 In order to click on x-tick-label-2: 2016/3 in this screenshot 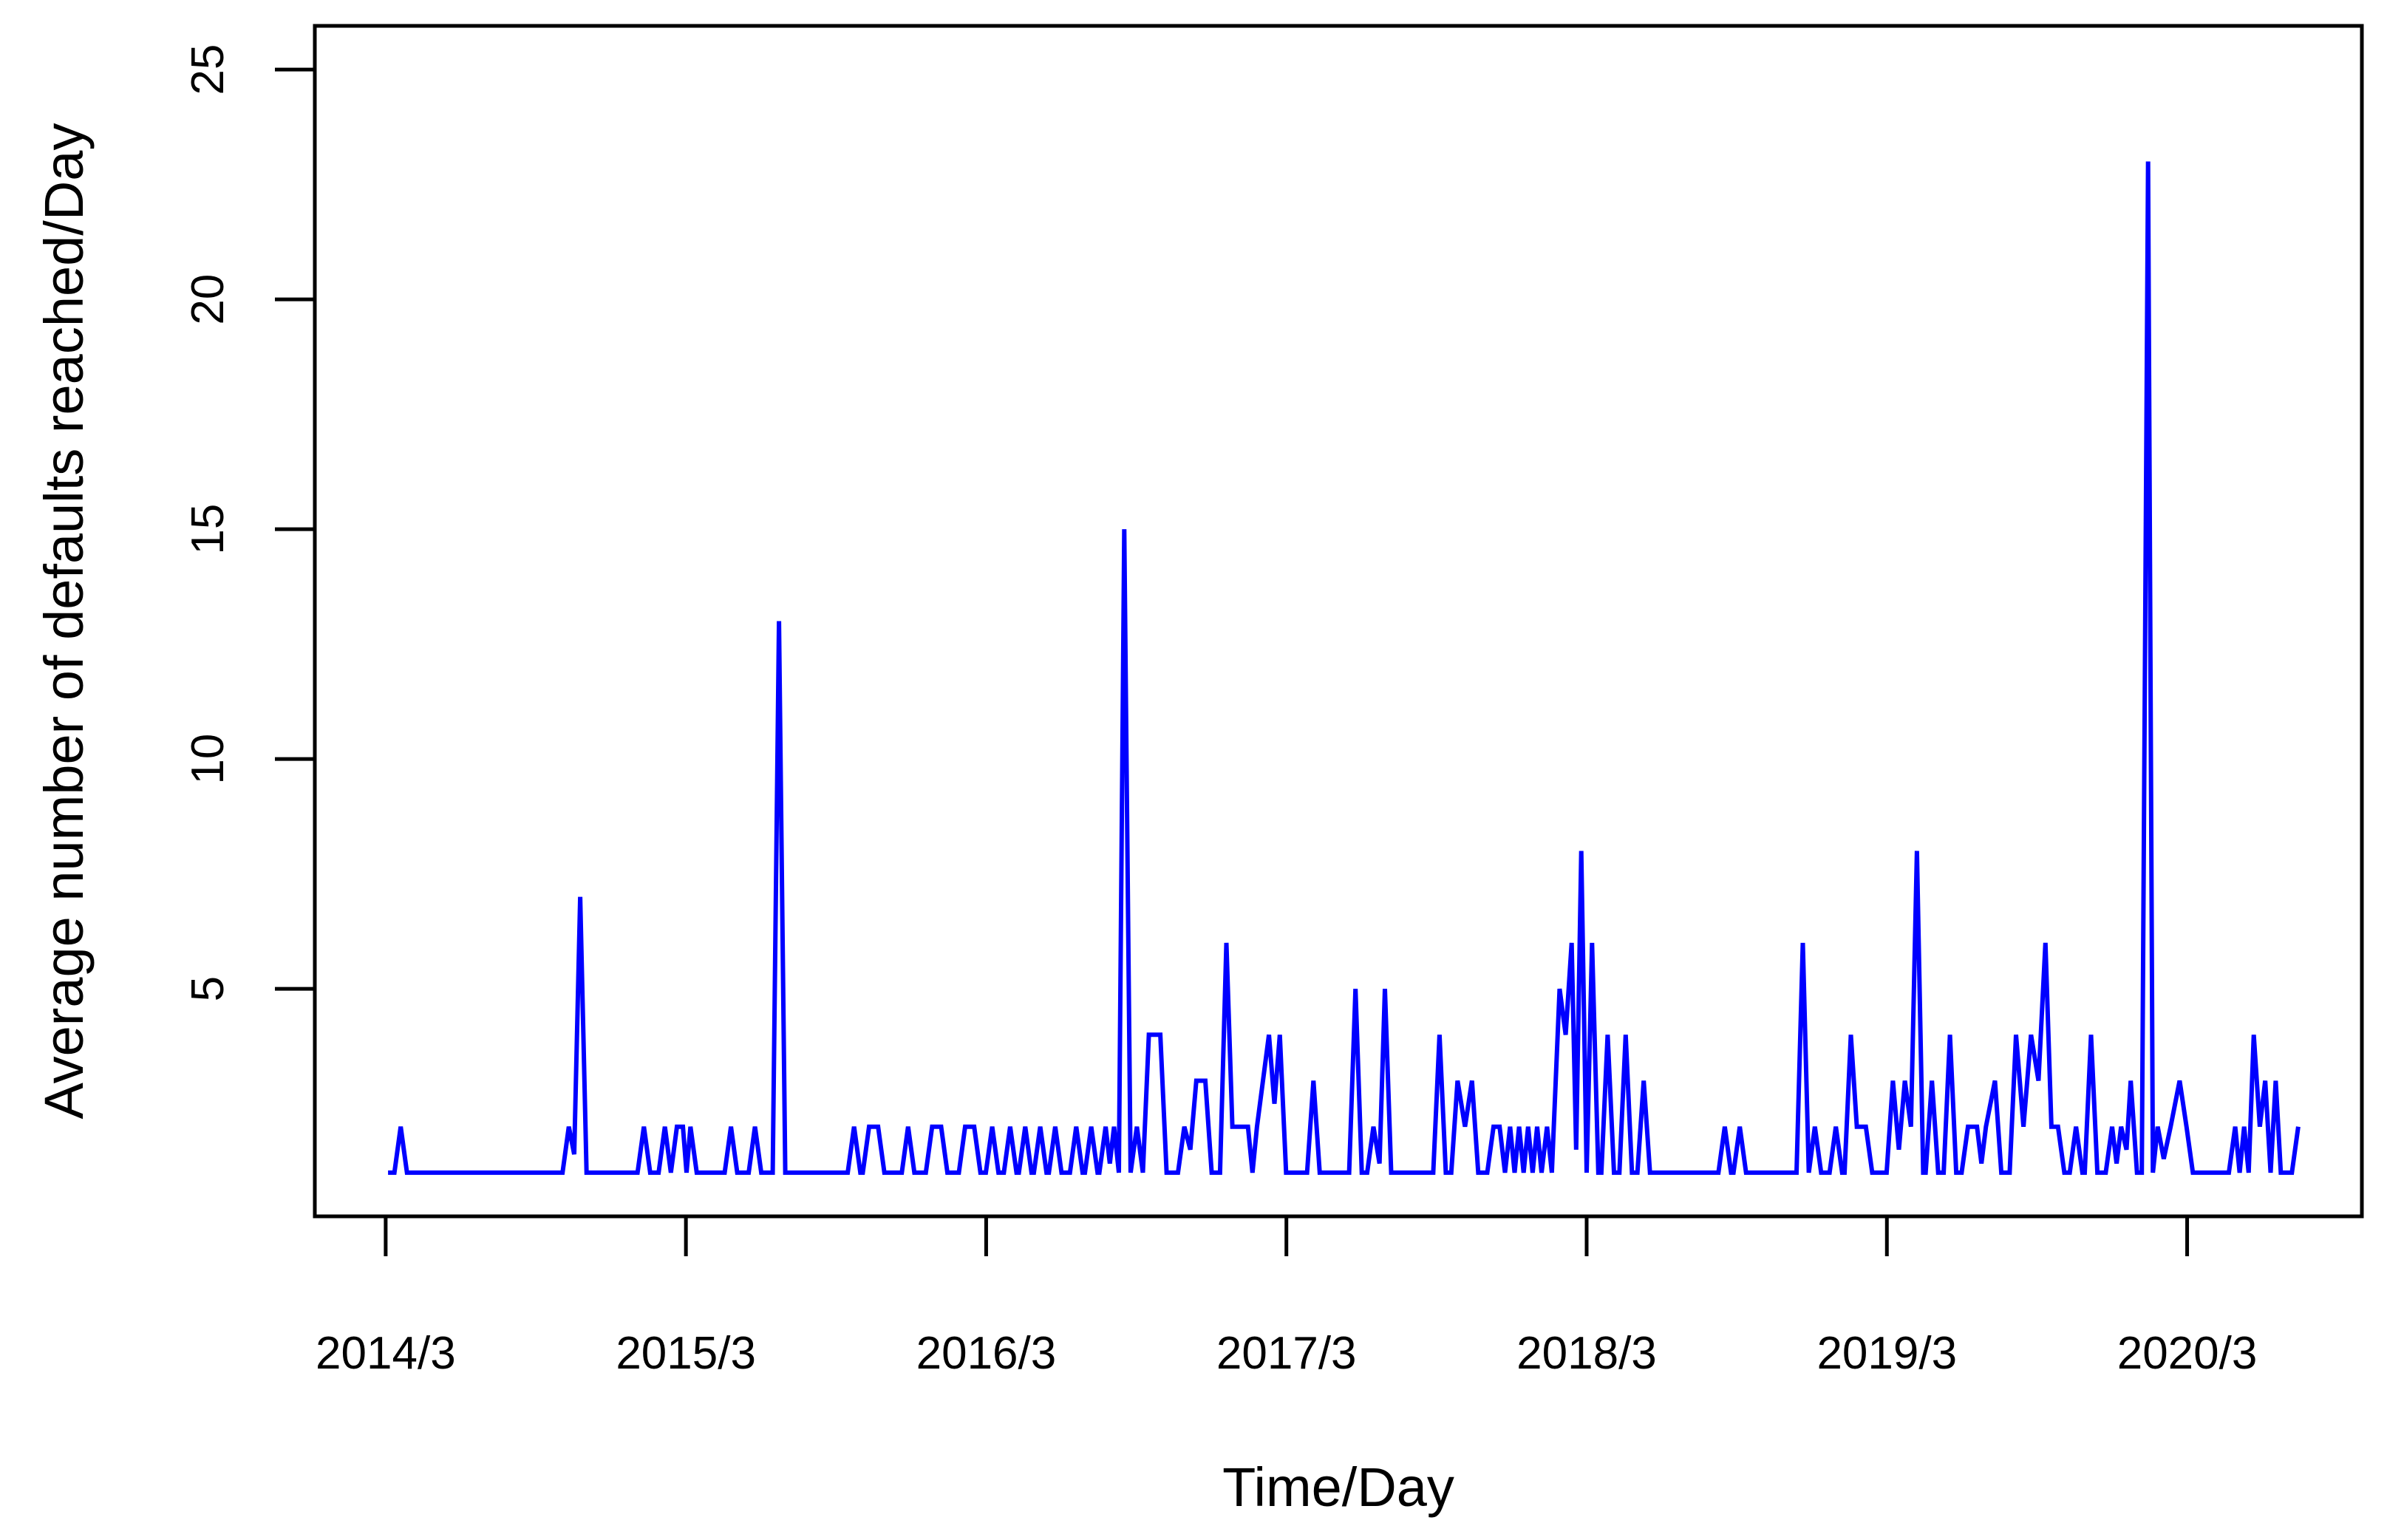, I will do `click(987, 1353)`.